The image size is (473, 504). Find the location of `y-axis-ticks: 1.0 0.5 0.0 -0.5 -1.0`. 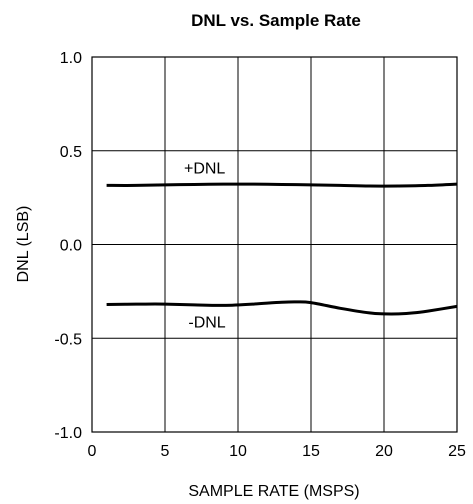

y-axis-ticks: 1.0 0.5 0.0 -0.5 -1.0 is located at coordinates (68, 246).